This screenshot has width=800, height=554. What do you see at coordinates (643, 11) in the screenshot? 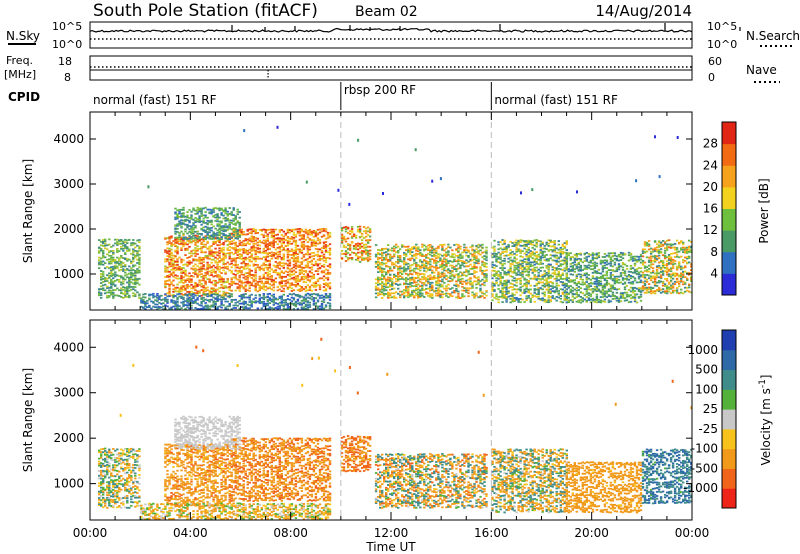
I see `date-label: 14/Aug/2014` at bounding box center [643, 11].